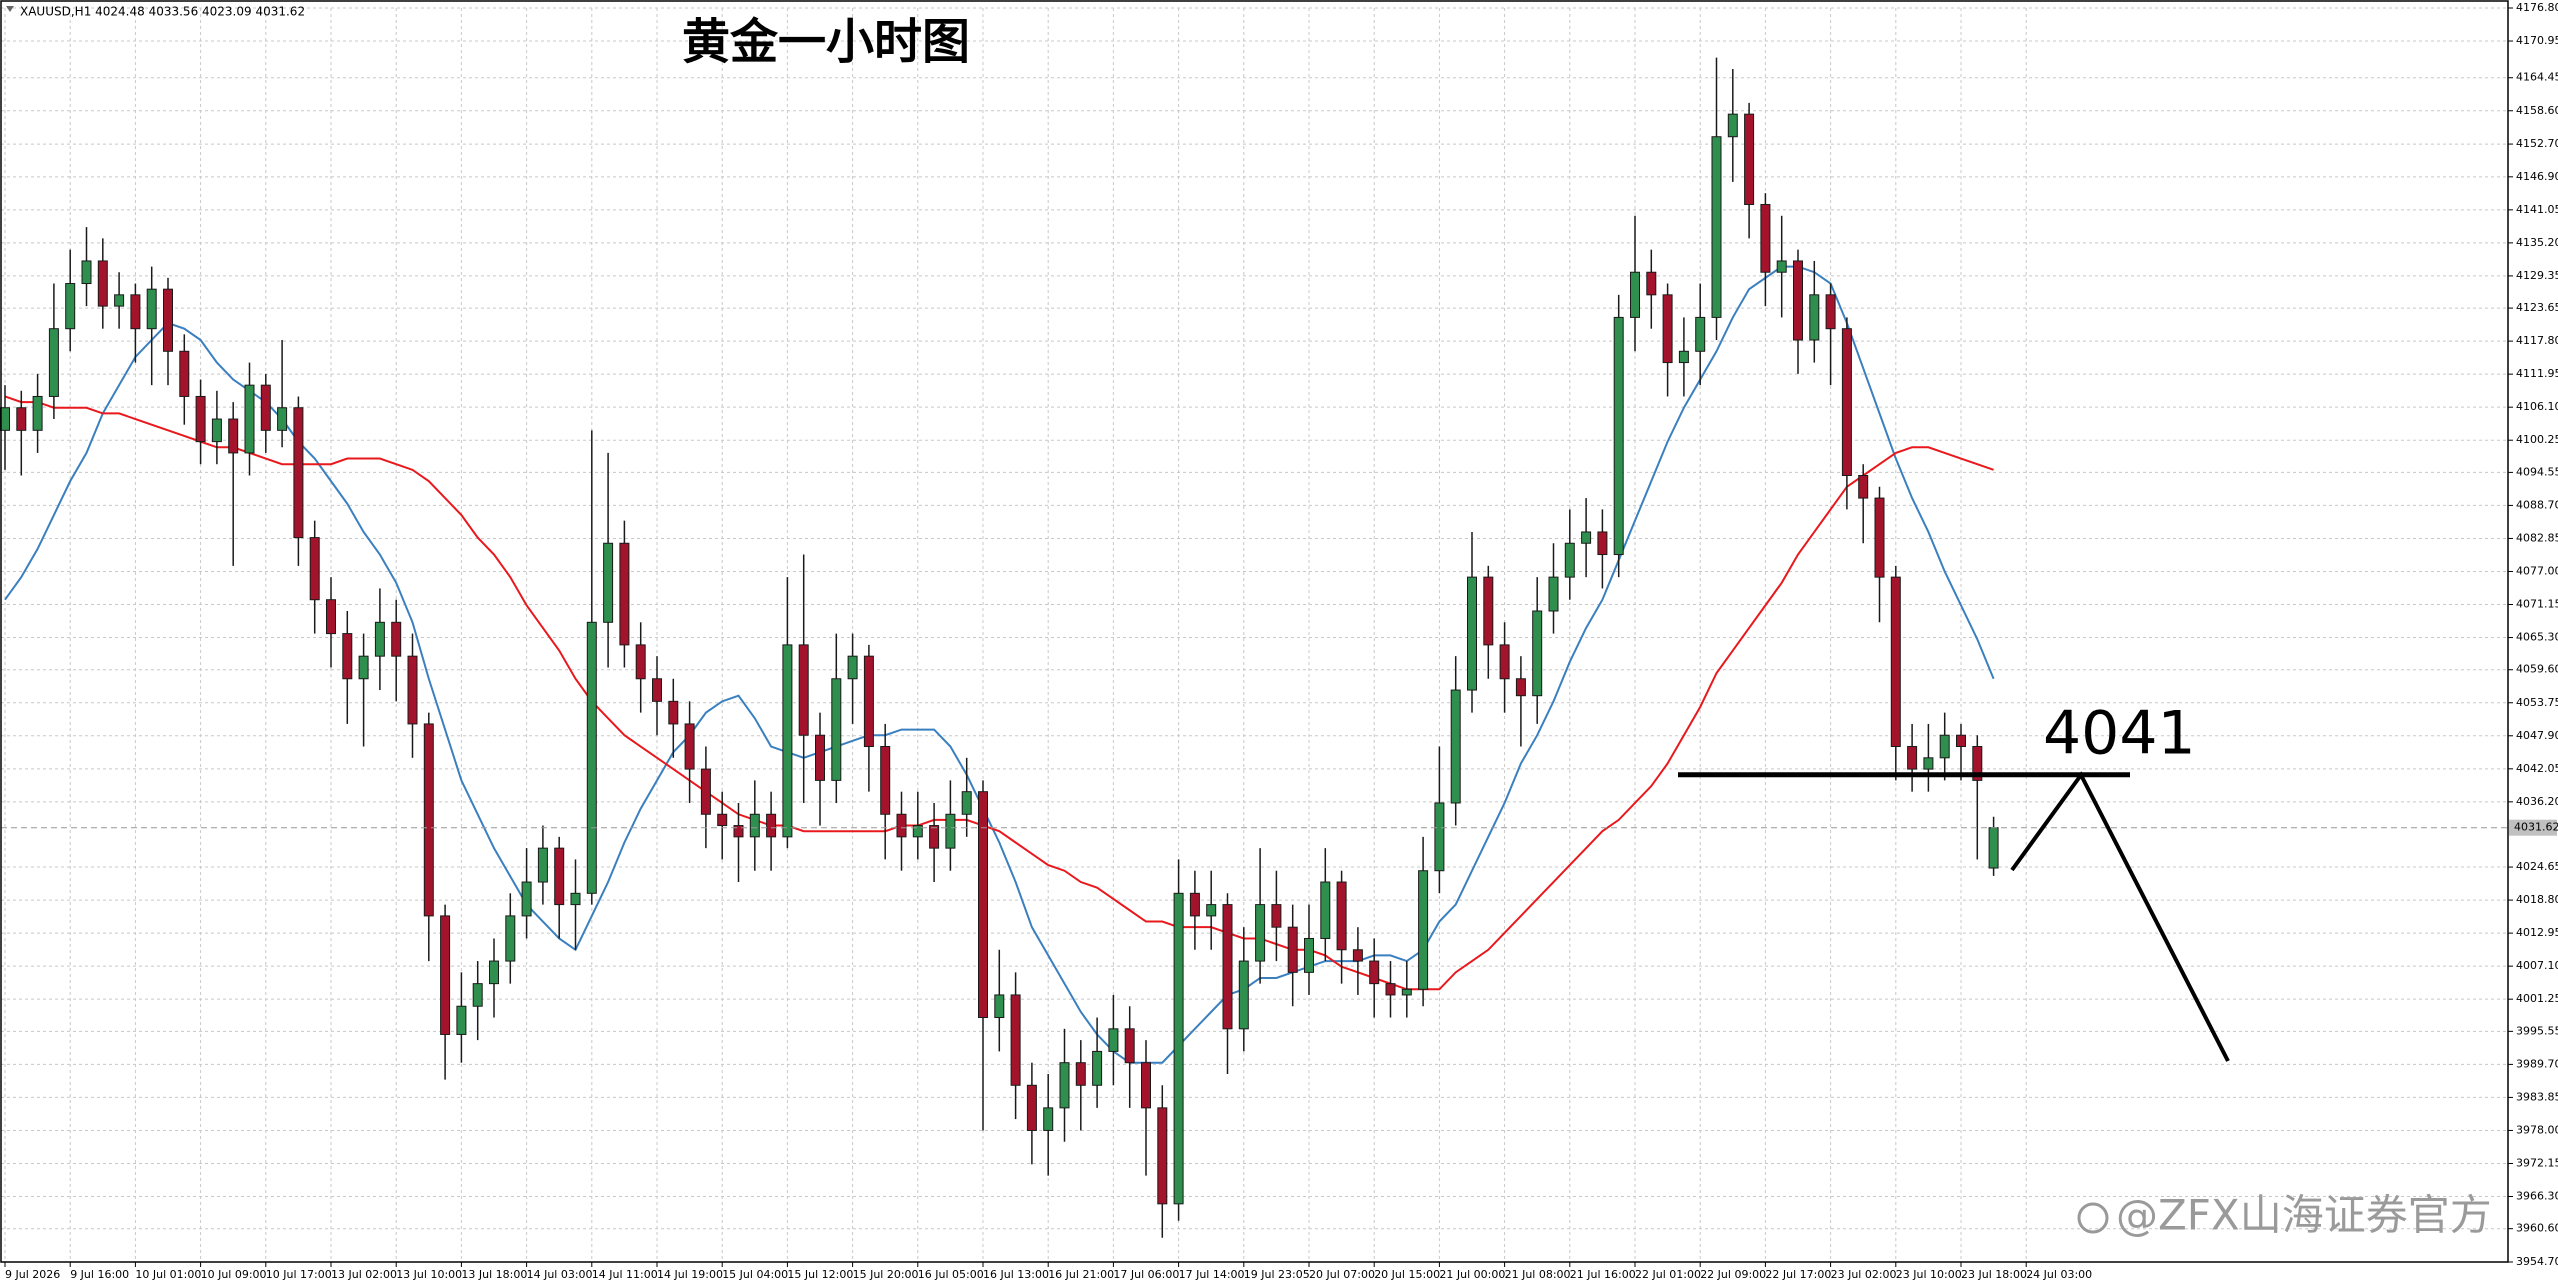 This screenshot has height=1287, width=2558. Describe the element at coordinates (1146, 1274) in the screenshot. I see `x-tick-label: 17 Jul 06:00` at that location.